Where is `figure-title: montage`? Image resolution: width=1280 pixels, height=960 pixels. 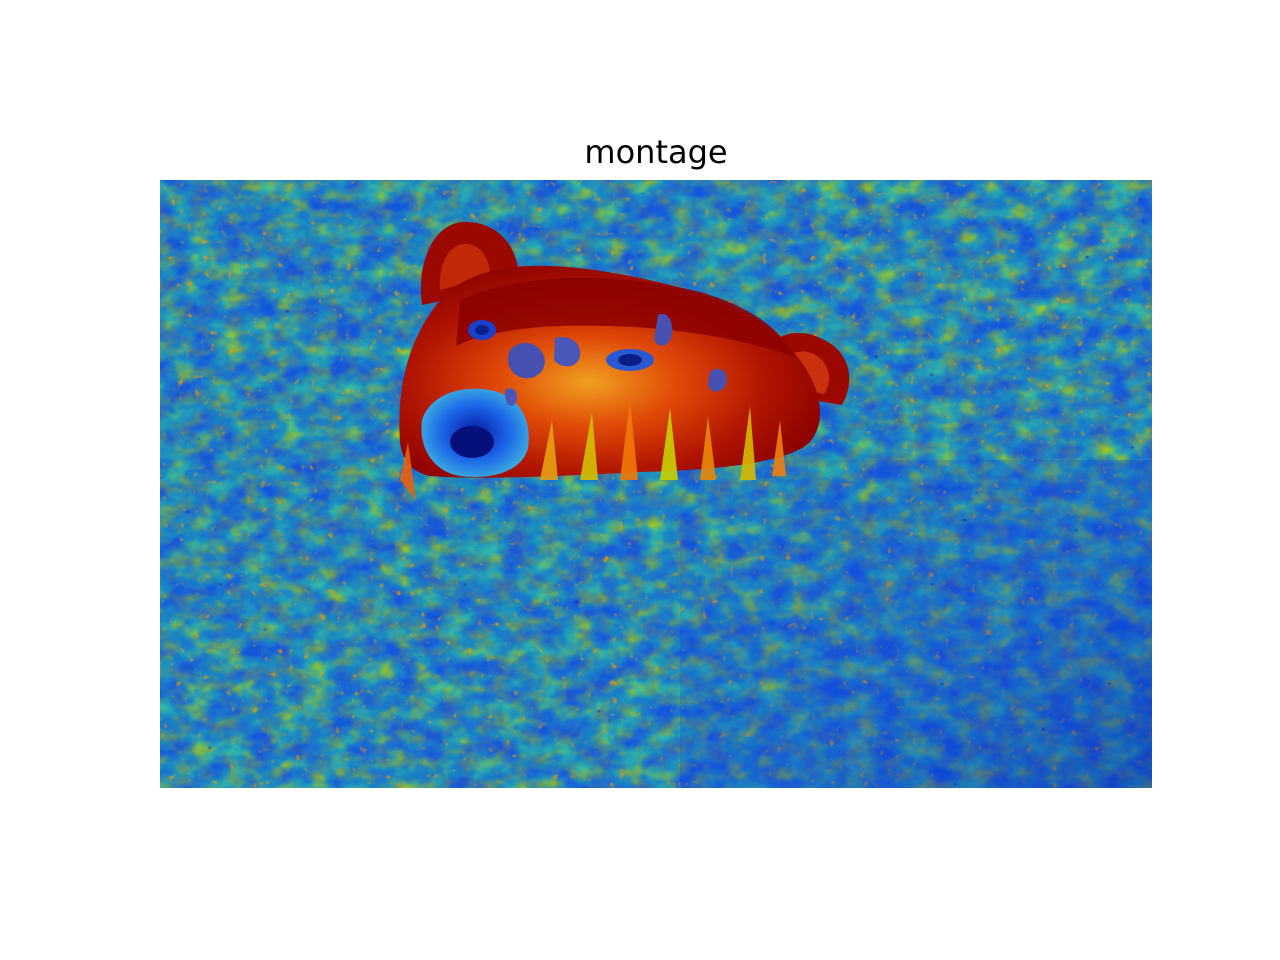
figure-title: montage is located at coordinates (656, 152).